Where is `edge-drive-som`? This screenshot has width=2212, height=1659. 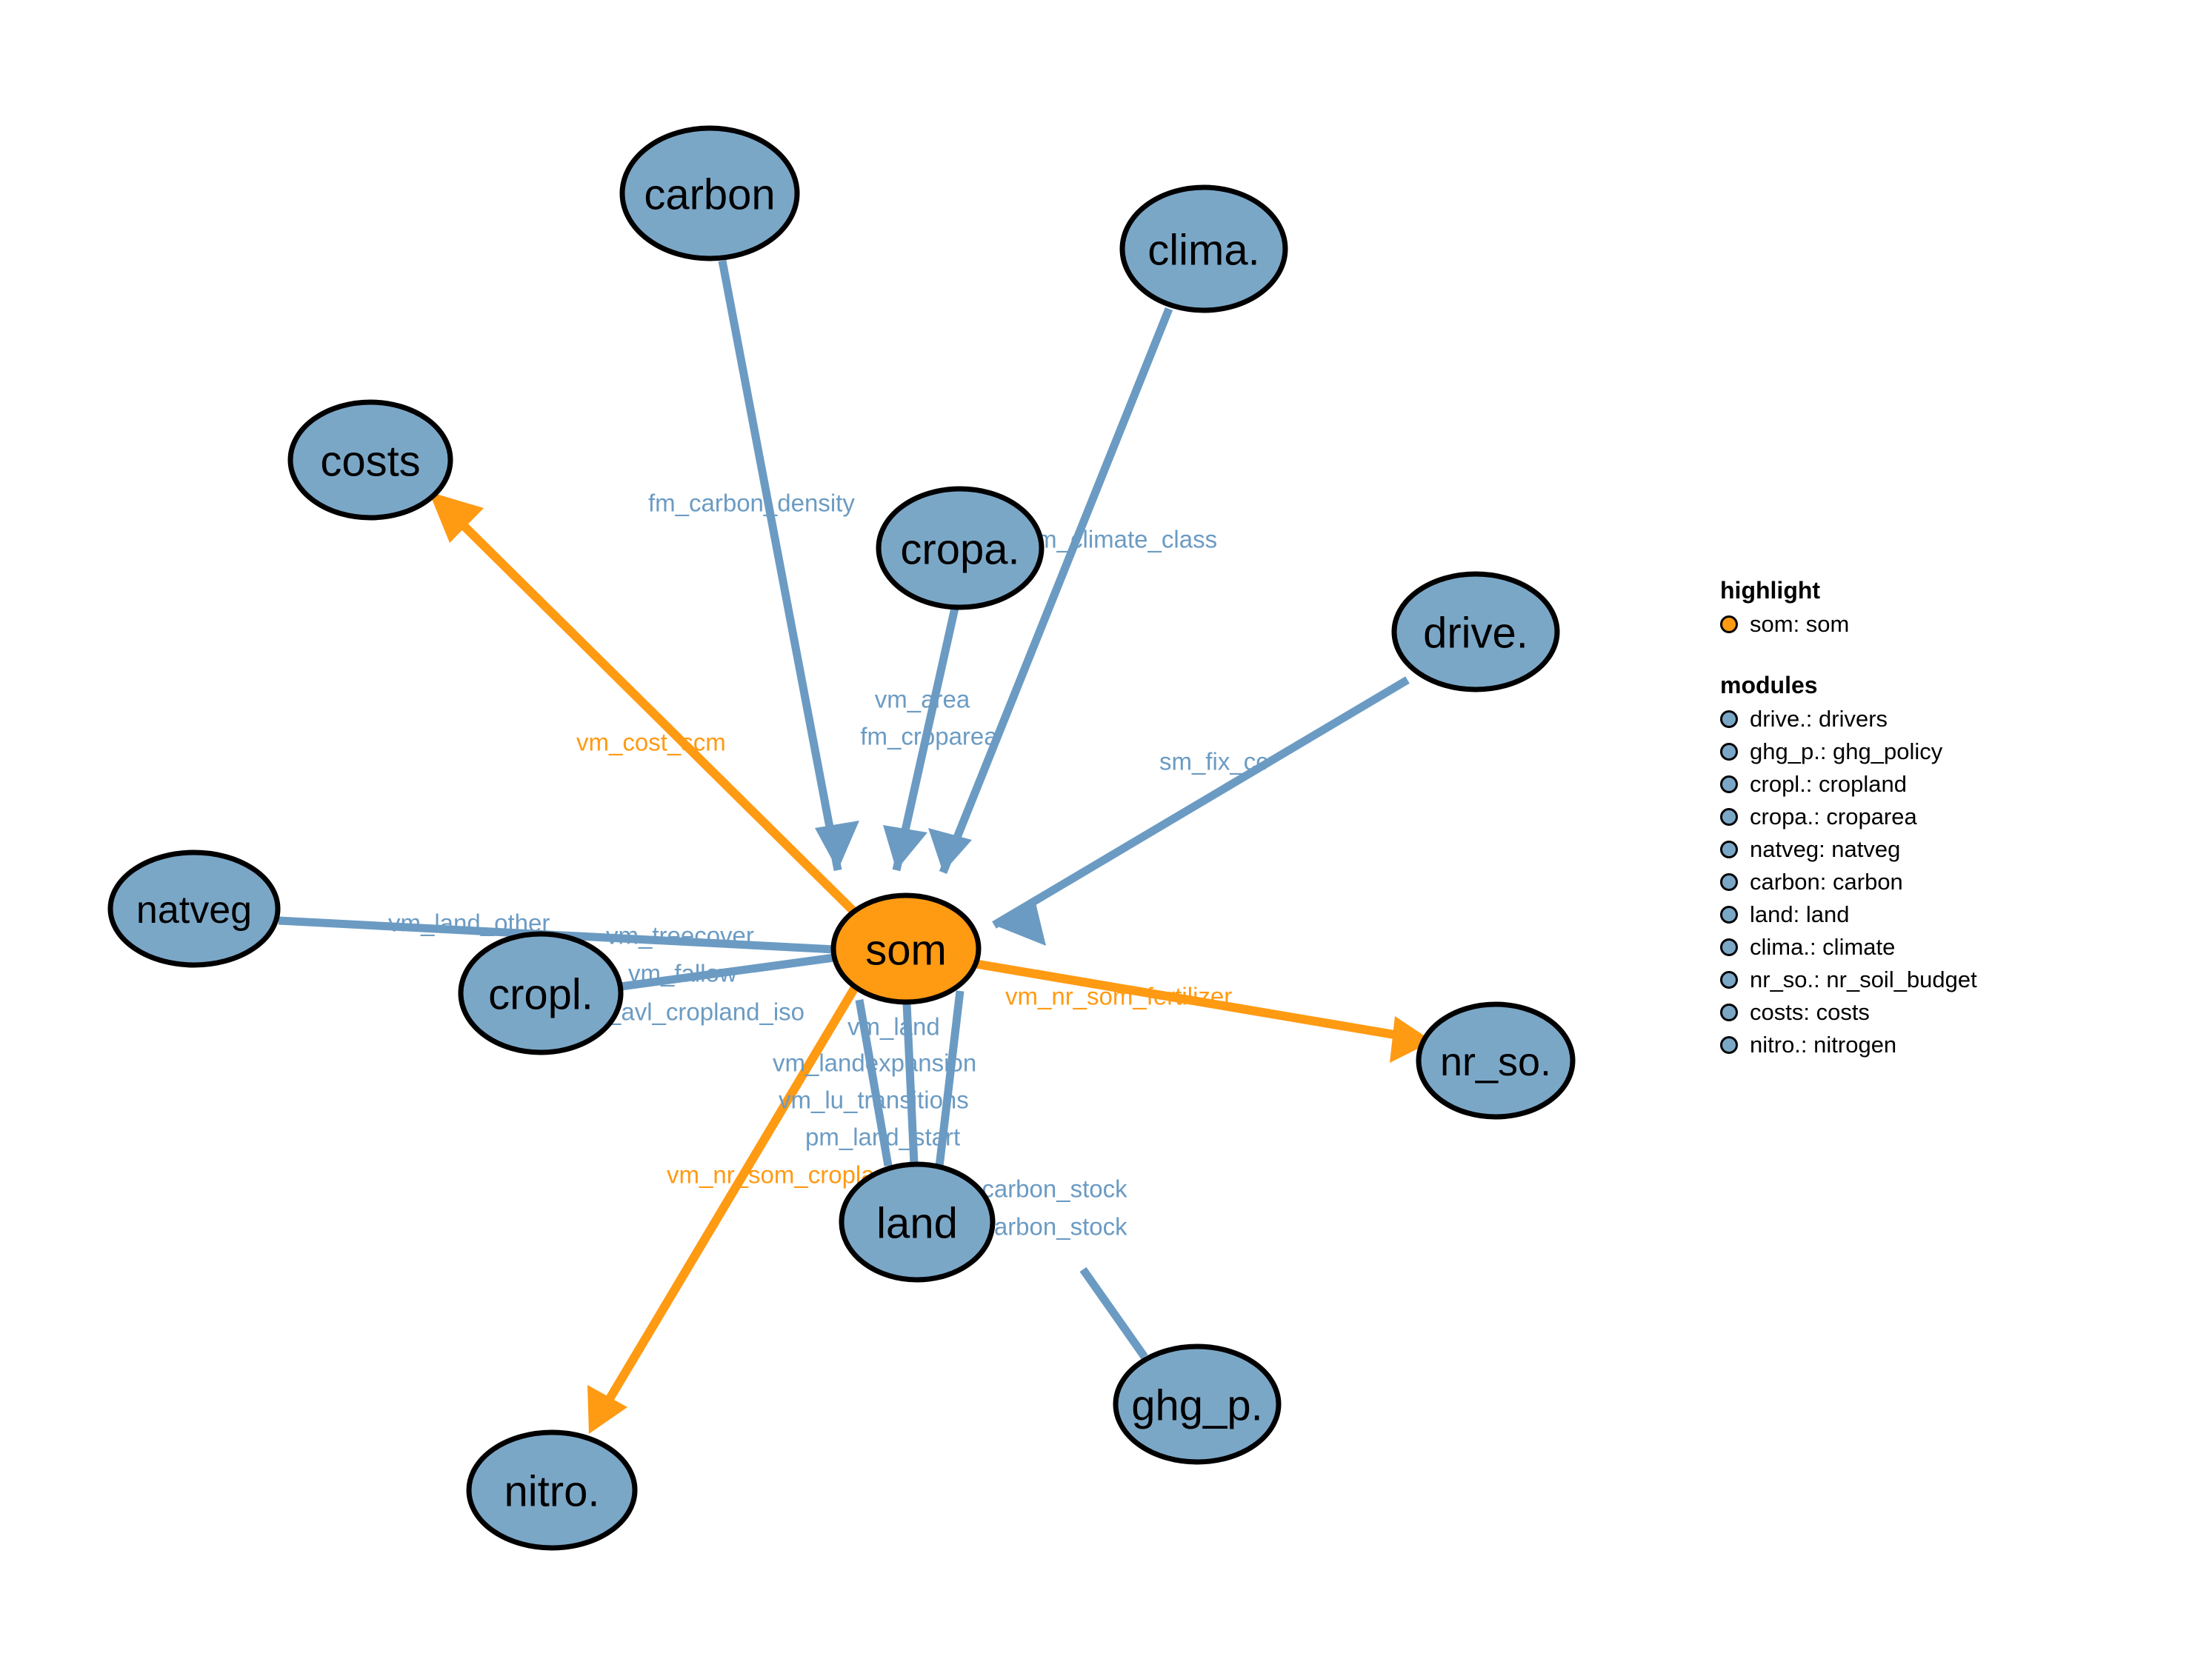
edge-drive-som is located at coordinates (1201, 811).